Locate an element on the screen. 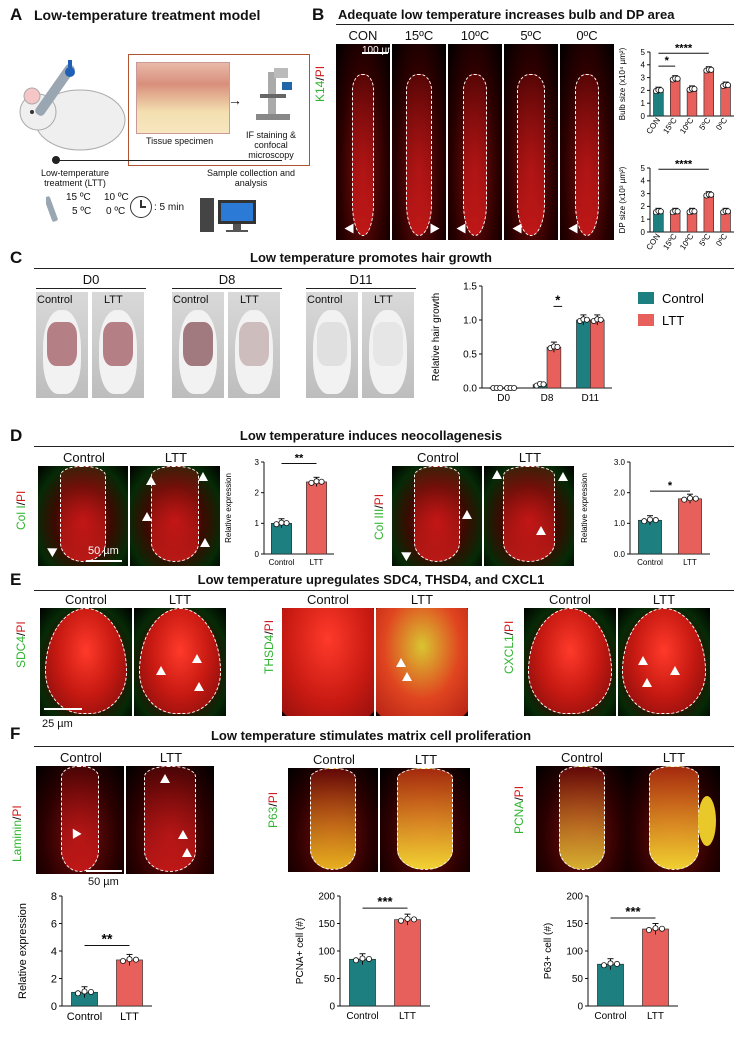 This screenshot has height=1038, width=742. laminin-xtick-label-1: LTT is located at coordinates (129, 1017).